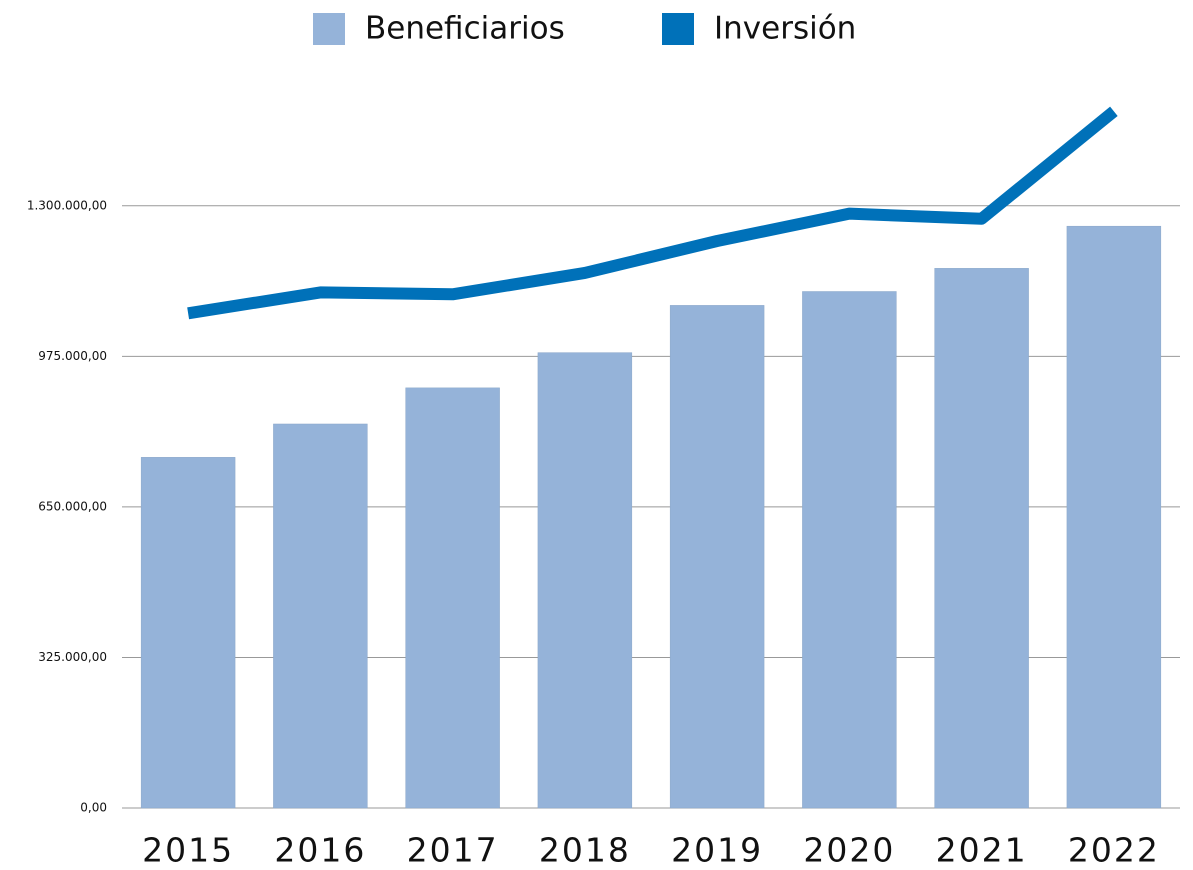 The height and width of the screenshot is (870, 1193). I want to click on y-tick-label: 325.000,00, so click(72, 657).